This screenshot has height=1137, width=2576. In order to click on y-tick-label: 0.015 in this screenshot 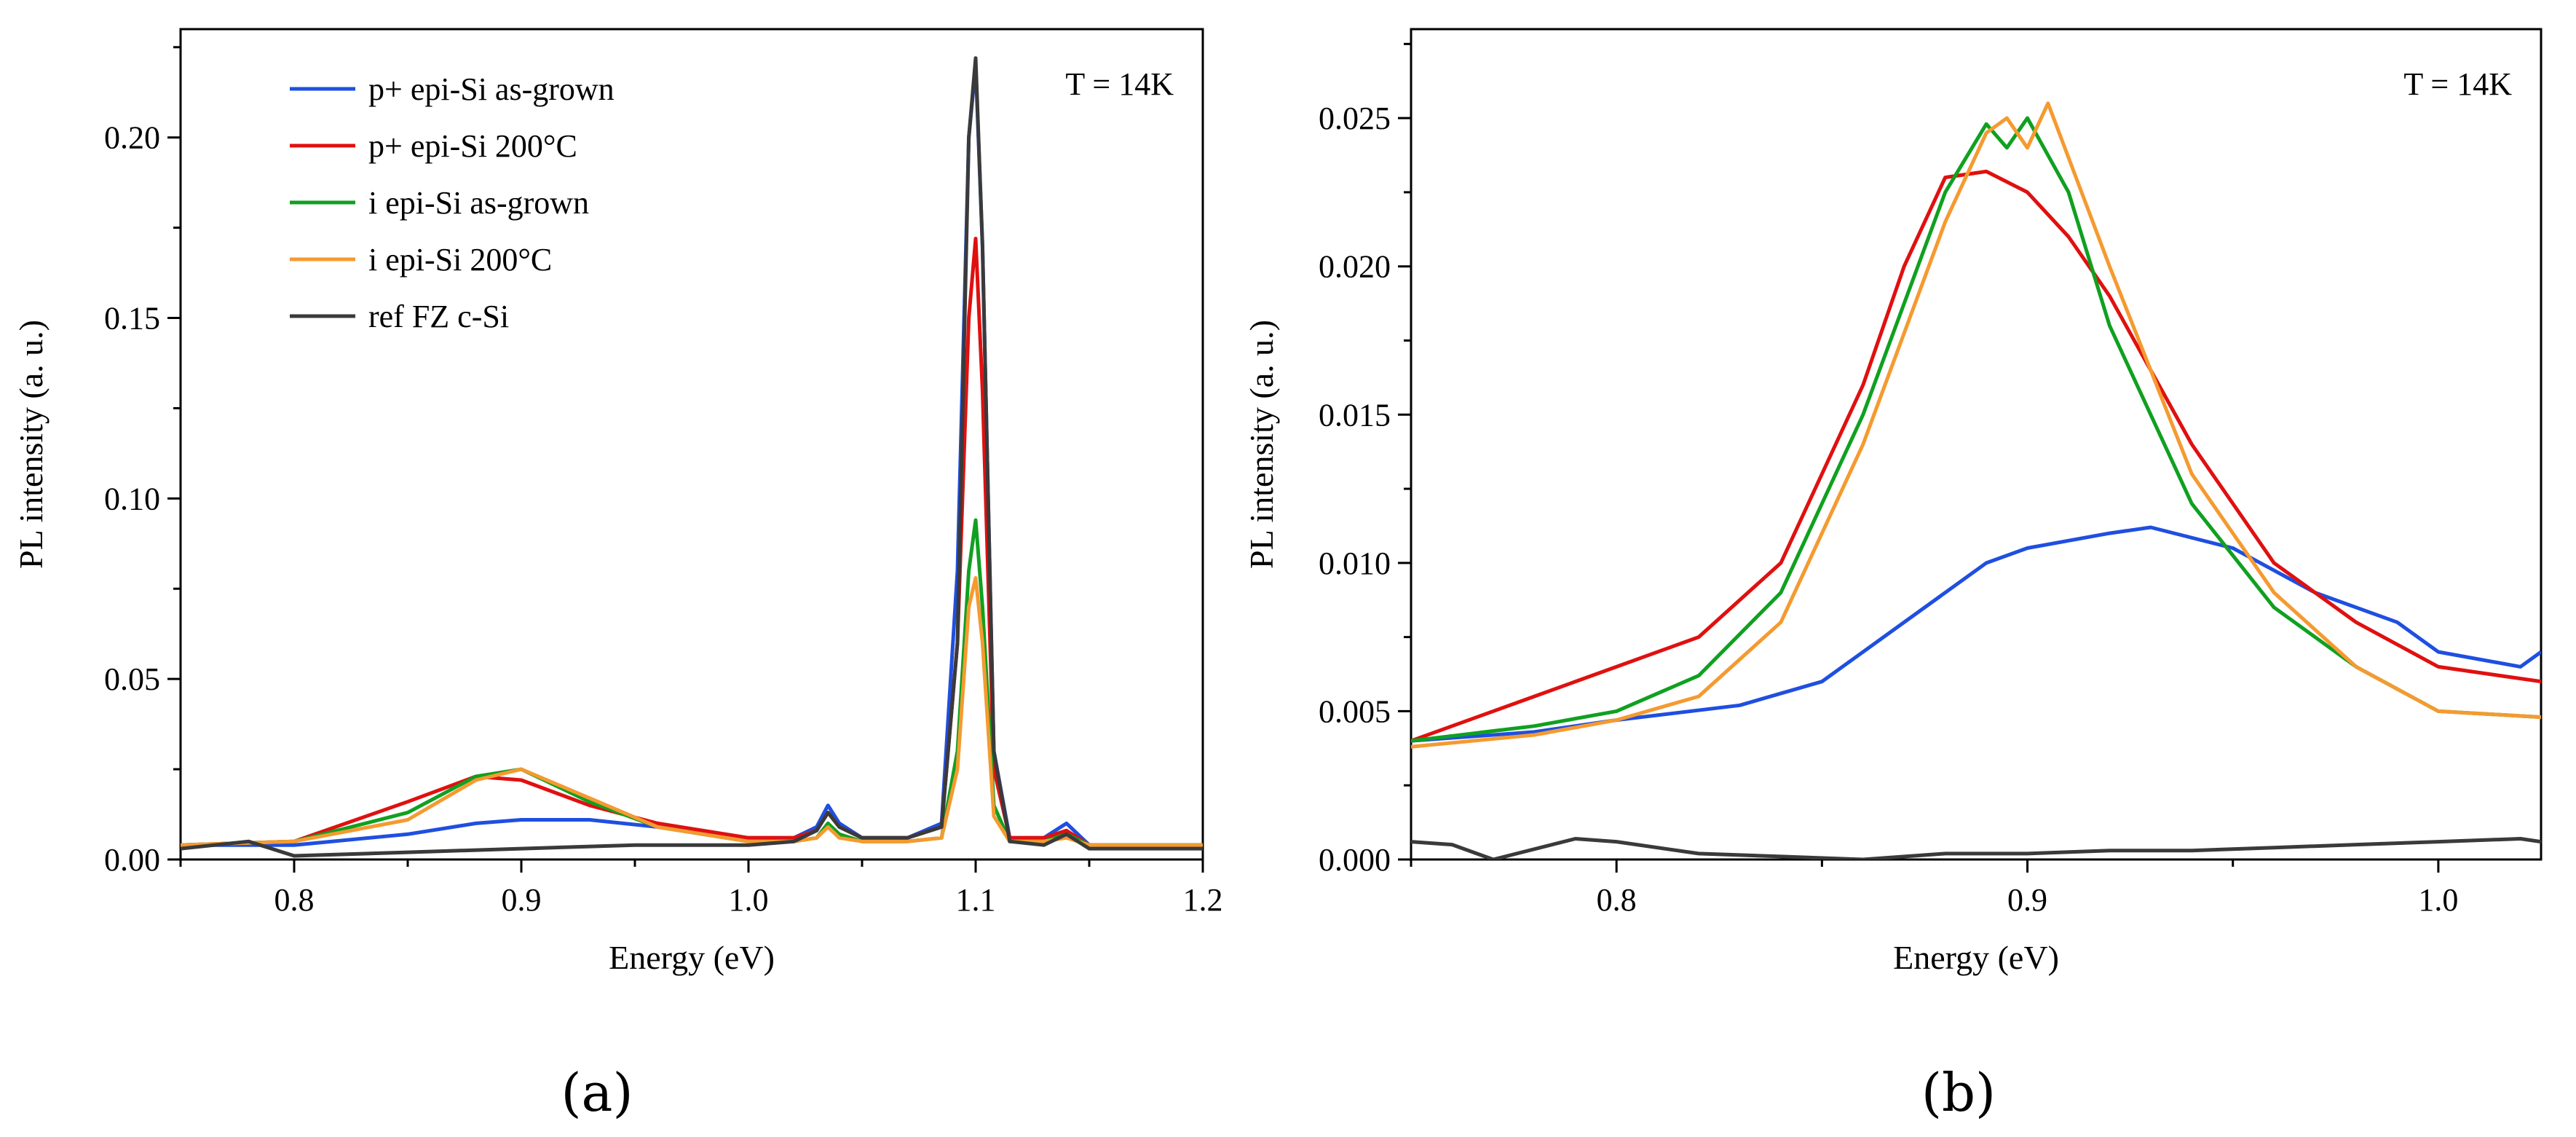, I will do `click(1355, 415)`.